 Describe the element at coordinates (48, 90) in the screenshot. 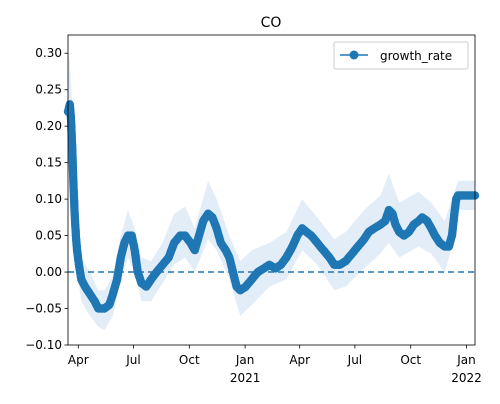

I see `y-tick-label: 0.25` at that location.